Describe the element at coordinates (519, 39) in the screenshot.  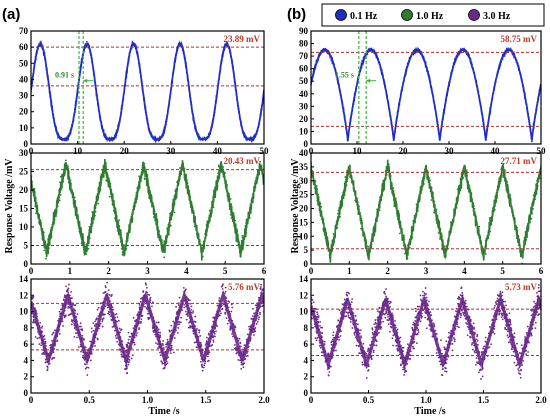
I see `amplitude-annotation: 58.75 mV` at that location.